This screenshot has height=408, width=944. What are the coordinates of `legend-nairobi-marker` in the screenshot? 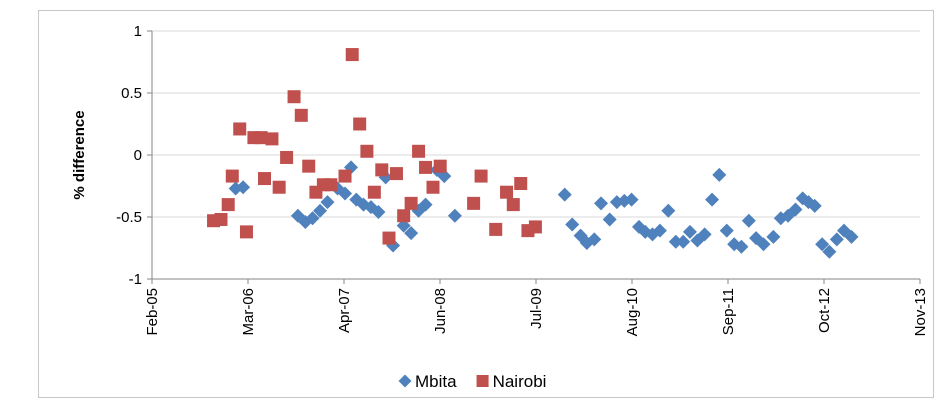 It's located at (482, 381).